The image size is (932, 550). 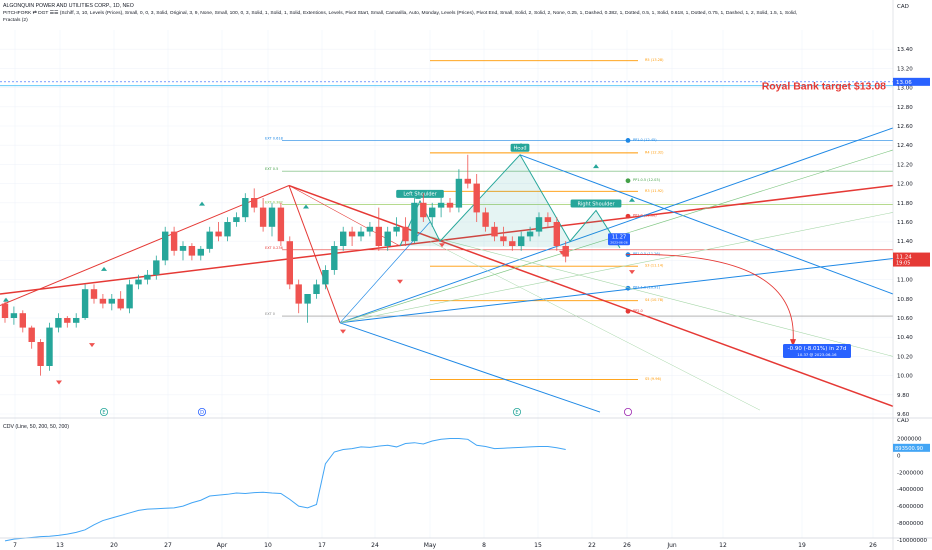 What do you see at coordinates (709, 298) in the screenshot?
I see `projection-arc` at bounding box center [709, 298].